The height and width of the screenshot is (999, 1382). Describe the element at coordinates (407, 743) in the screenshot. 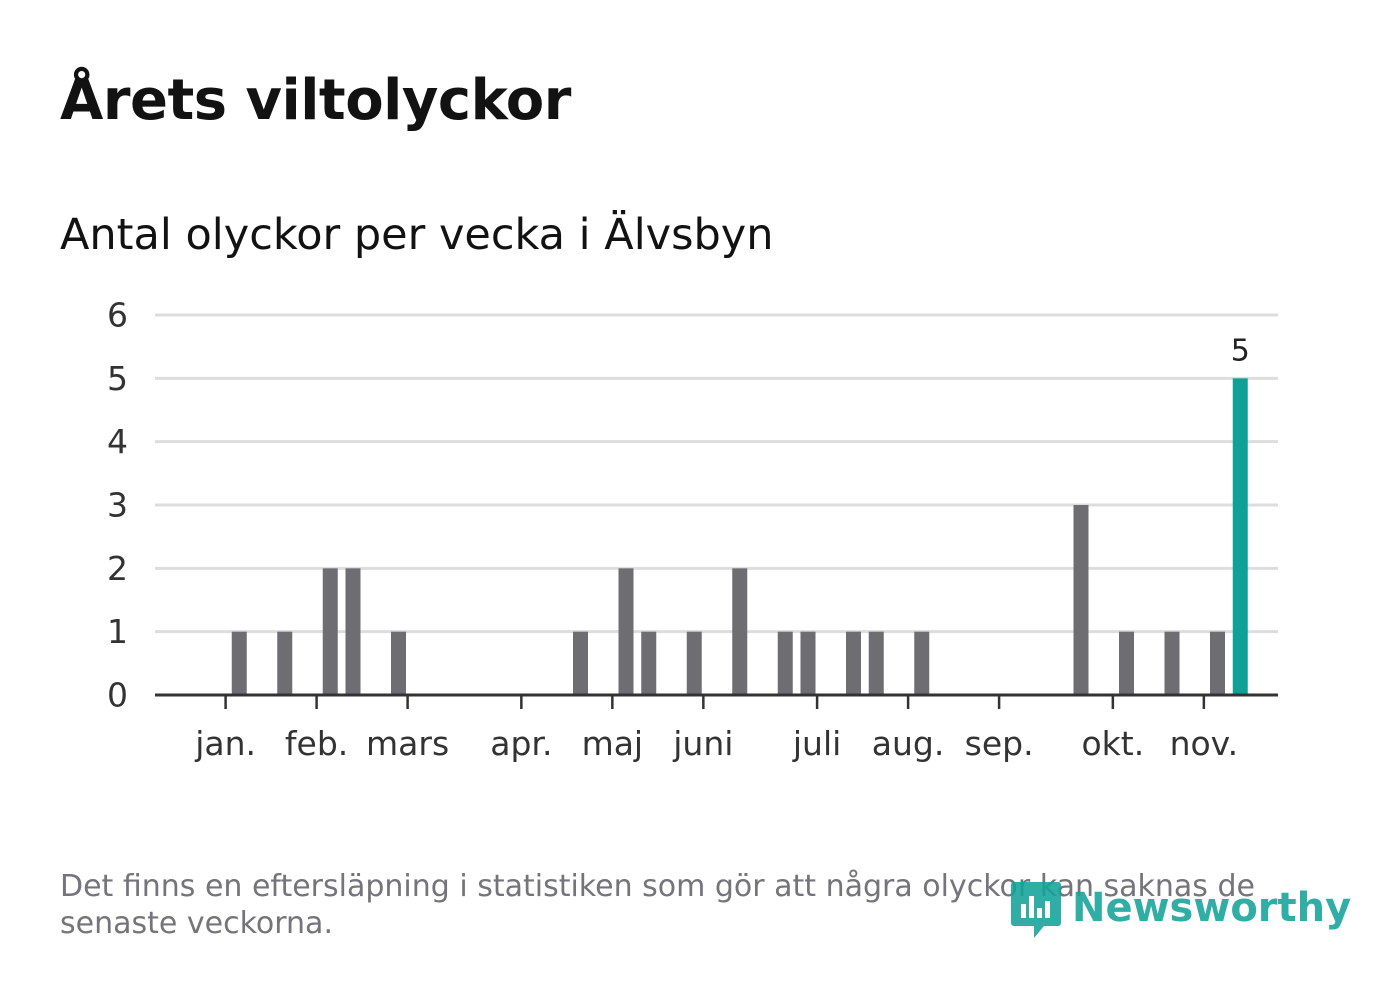

I see `x-tick-label: mars` at that location.